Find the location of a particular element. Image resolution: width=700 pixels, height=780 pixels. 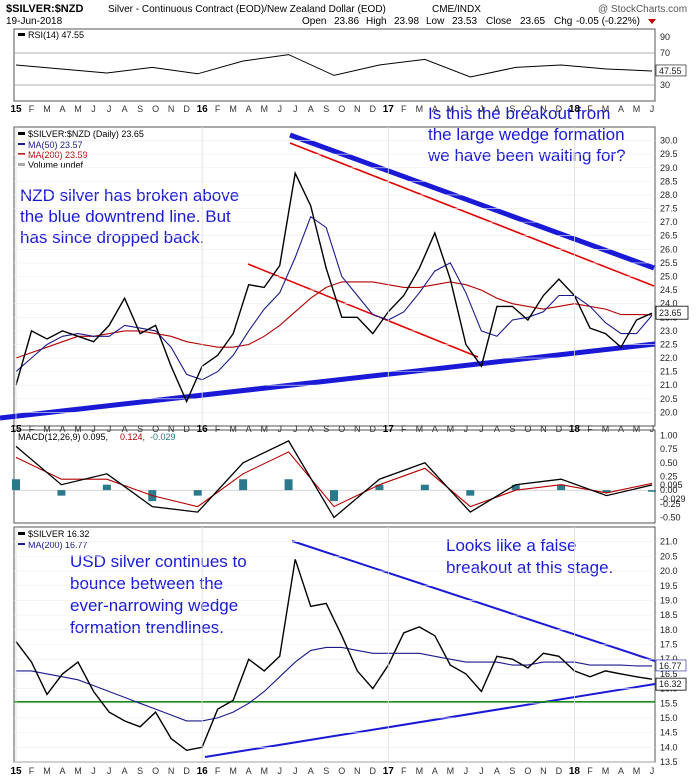

chg-label: Chg is located at coordinates (563, 21).